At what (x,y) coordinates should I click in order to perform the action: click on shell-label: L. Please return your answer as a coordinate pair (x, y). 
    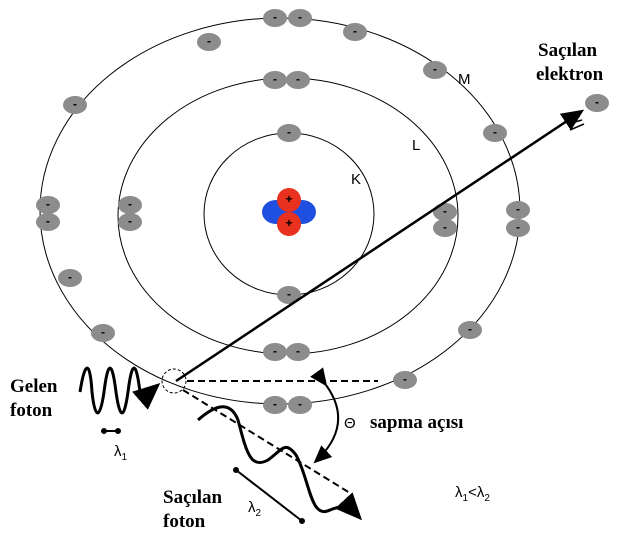
    Looking at the image, I should click on (416, 145).